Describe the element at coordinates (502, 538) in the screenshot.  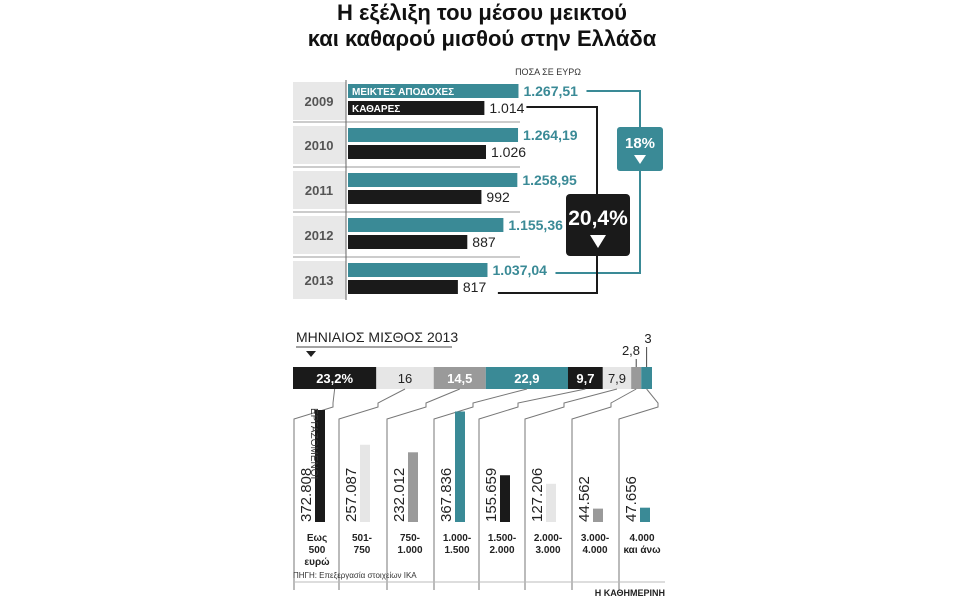
I see `category-label: 1.500-` at that location.